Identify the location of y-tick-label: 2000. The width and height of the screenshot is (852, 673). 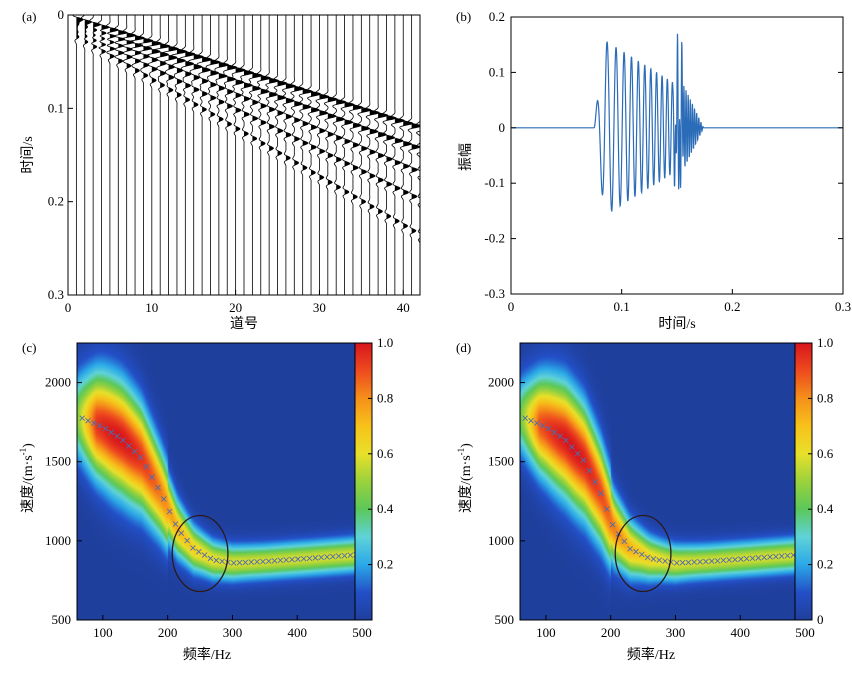
(501, 382).